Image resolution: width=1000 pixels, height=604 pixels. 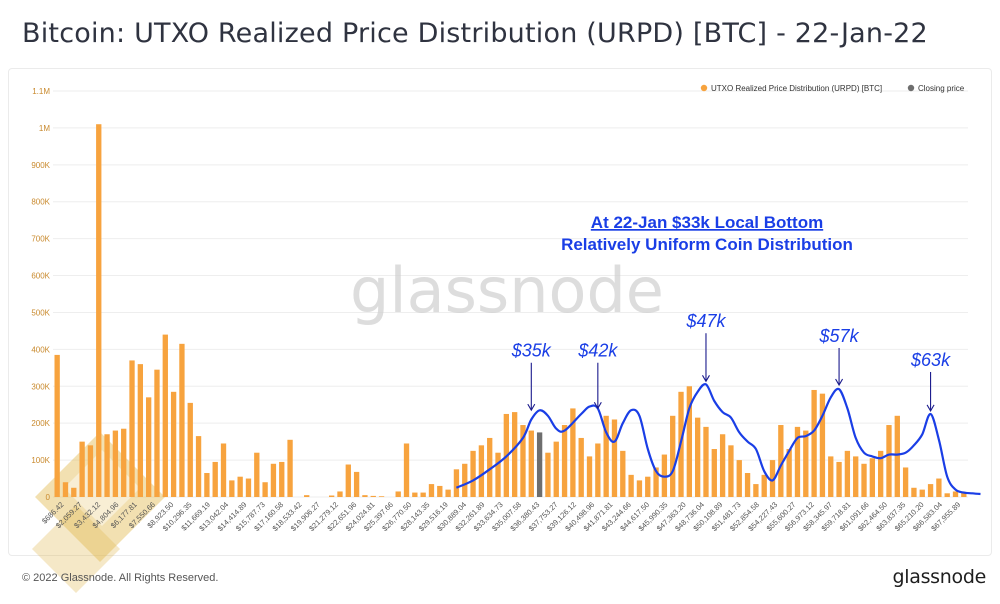 I want to click on y-tick-label: 100K, so click(x=40, y=460).